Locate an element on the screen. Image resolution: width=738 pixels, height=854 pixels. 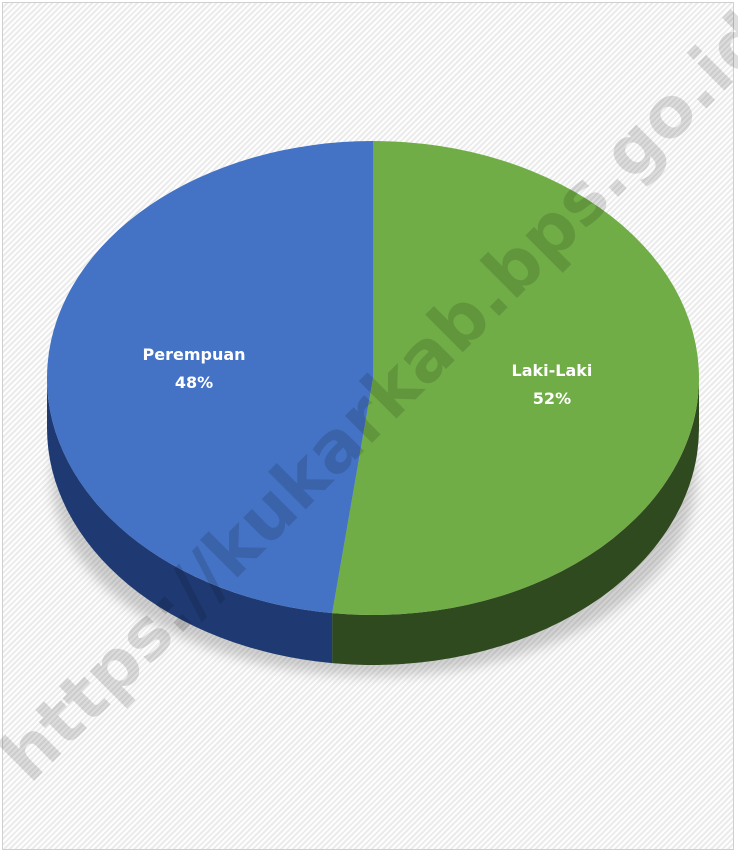
slice-category-label: Perempuan is located at coordinates (194, 354).